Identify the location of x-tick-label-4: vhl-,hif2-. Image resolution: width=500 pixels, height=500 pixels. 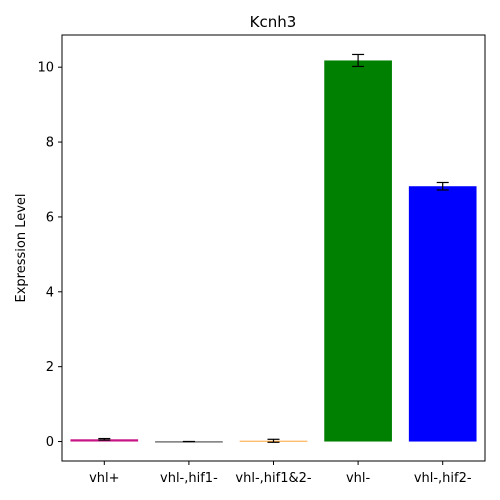
(443, 478).